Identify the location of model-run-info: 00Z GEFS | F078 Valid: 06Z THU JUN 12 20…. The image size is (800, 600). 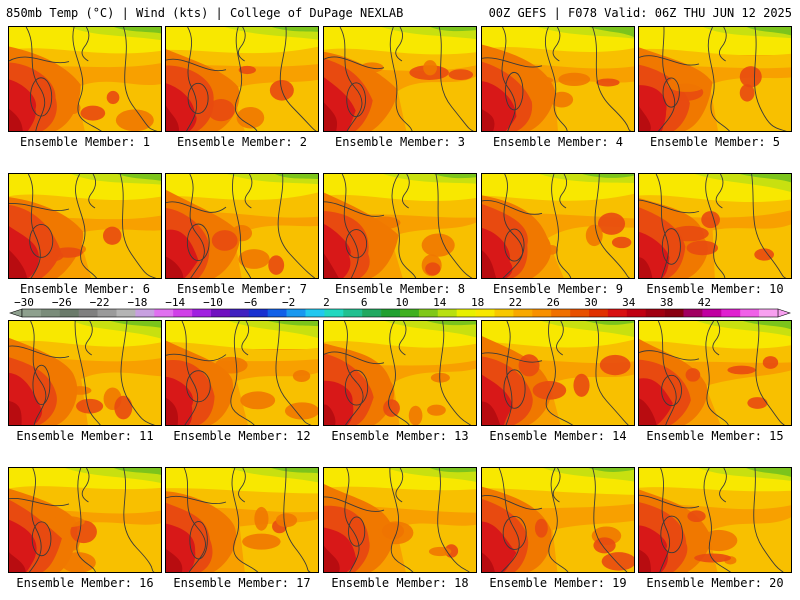
(640, 13).